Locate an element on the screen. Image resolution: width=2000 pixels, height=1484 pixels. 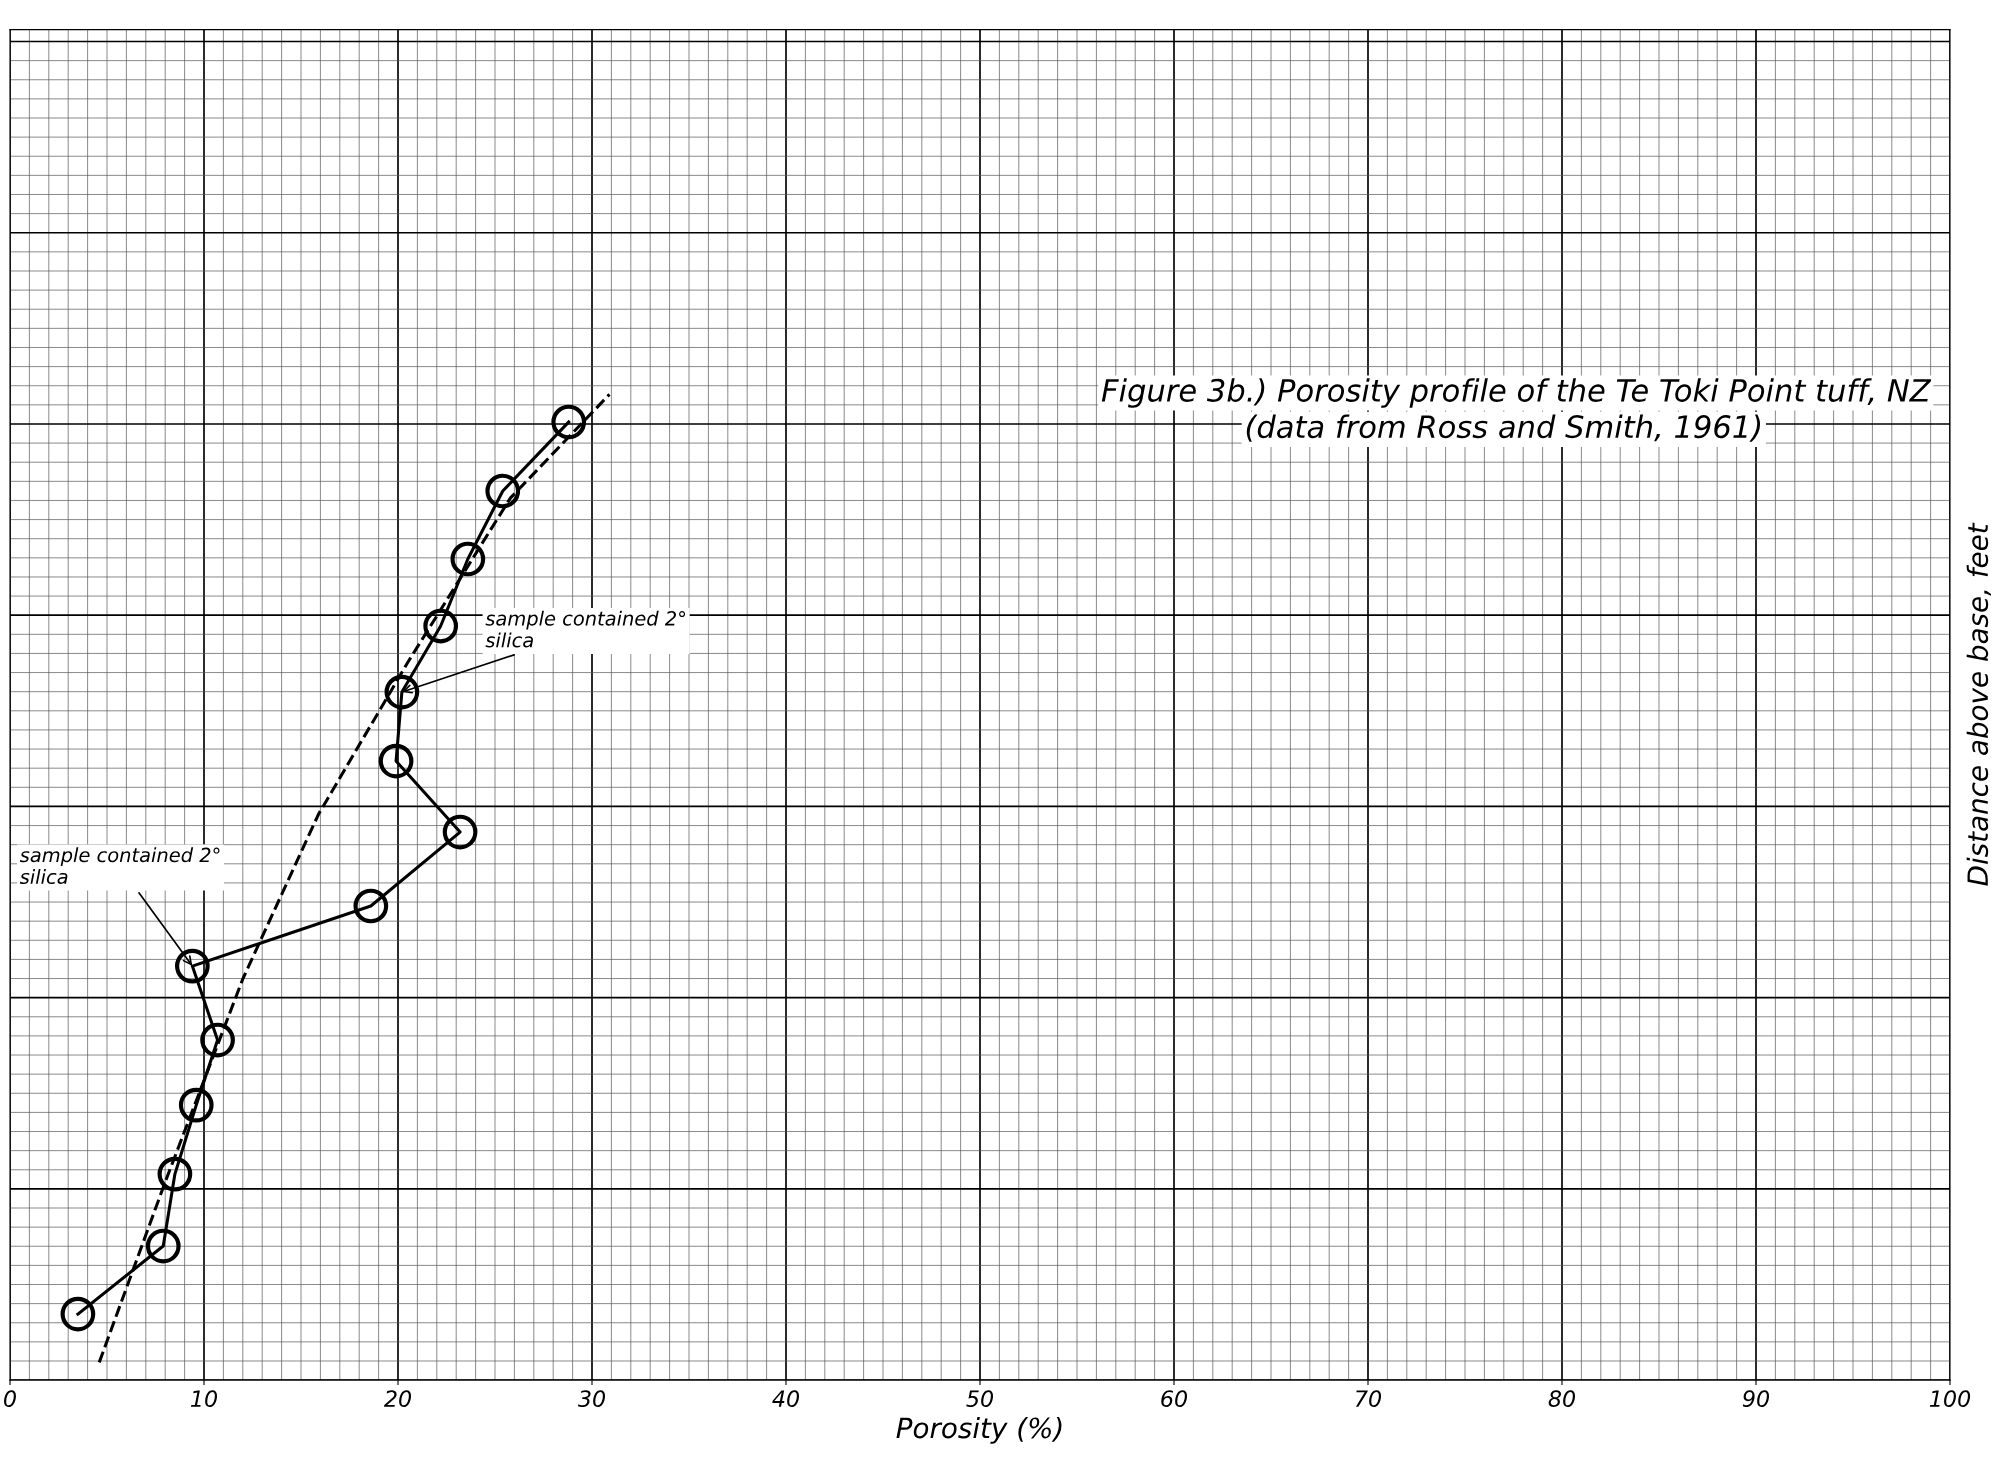
x-tick-label: 90 is located at coordinates (1756, 1399).